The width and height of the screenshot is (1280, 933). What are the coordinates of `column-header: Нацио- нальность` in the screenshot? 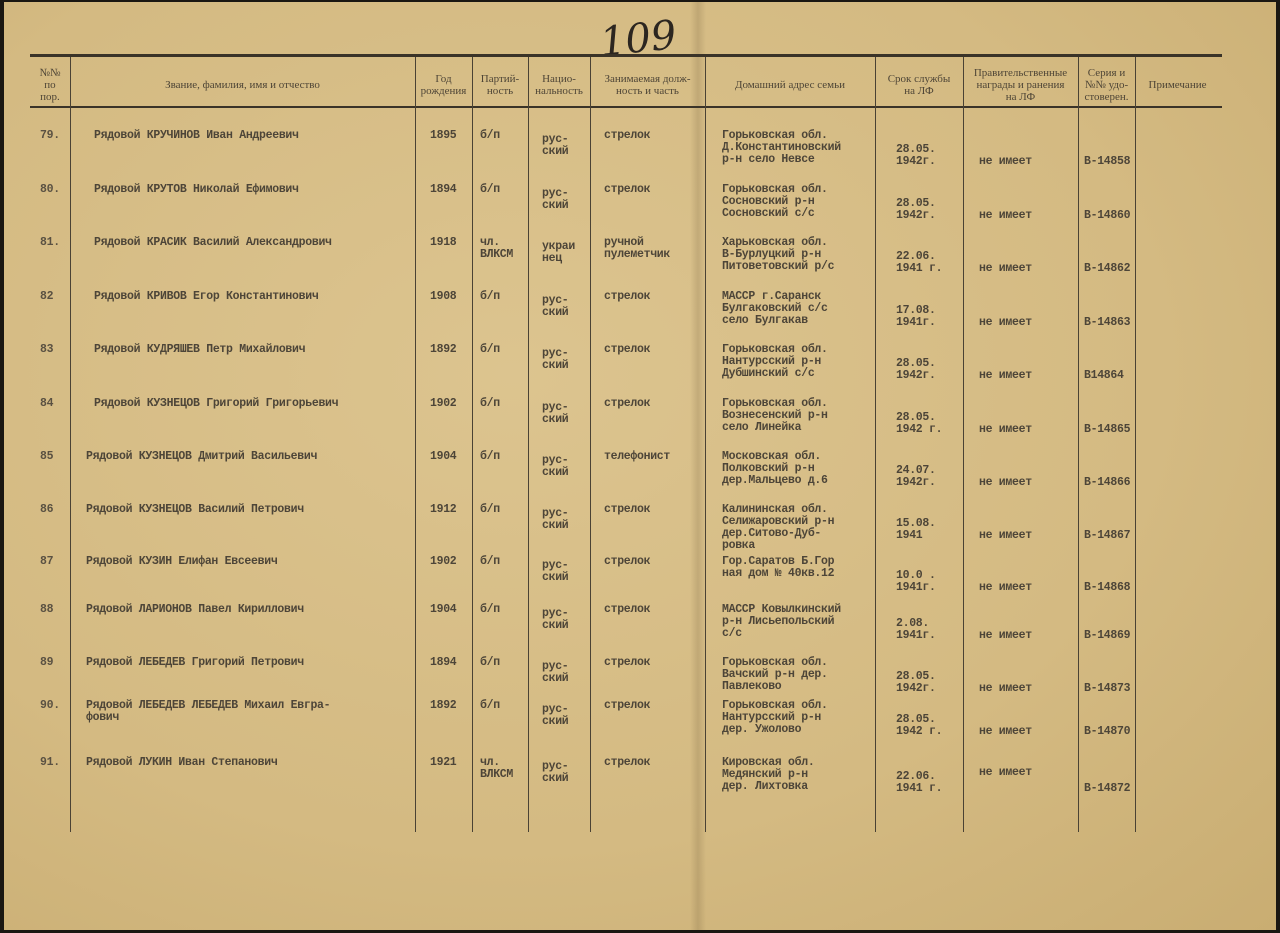 It's located at (559, 85).